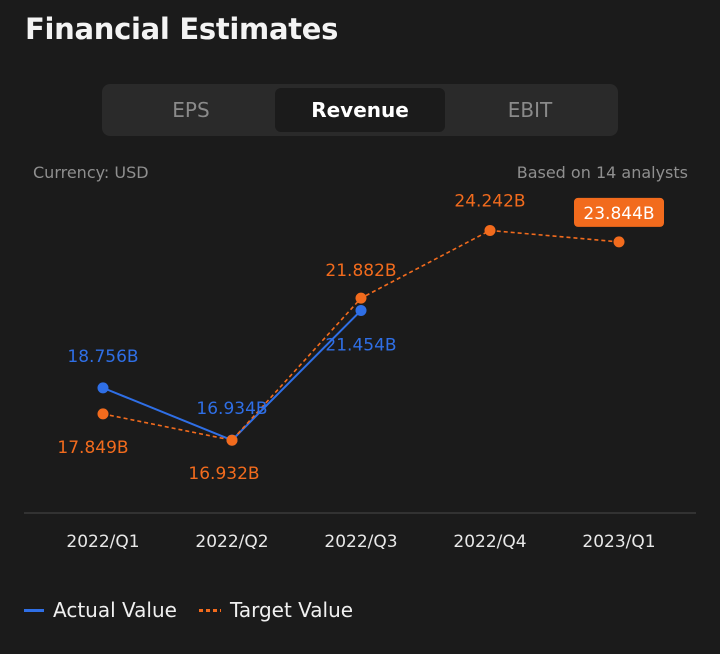  What do you see at coordinates (115, 610) in the screenshot?
I see `legend-actual-label: Actual Value` at bounding box center [115, 610].